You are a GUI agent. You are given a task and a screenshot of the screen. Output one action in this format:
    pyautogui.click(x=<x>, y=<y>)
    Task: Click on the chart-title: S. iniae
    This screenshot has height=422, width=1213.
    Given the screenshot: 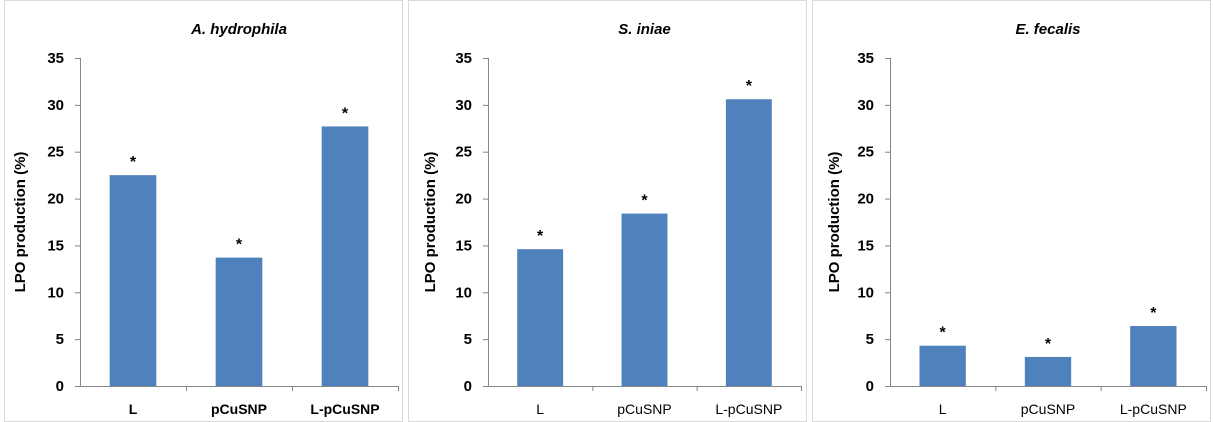 What is the action you would take?
    pyautogui.click(x=644, y=29)
    